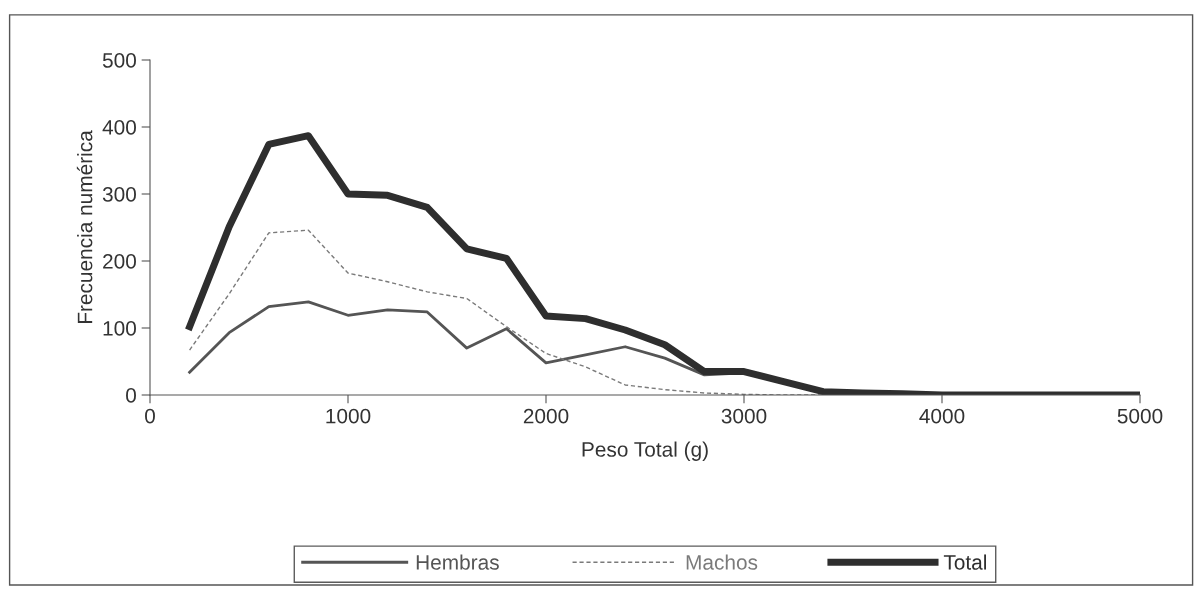 This screenshot has width=1201, height=597. Describe the element at coordinates (1140, 416) in the screenshot. I see `x-tick-label: 5000` at that location.